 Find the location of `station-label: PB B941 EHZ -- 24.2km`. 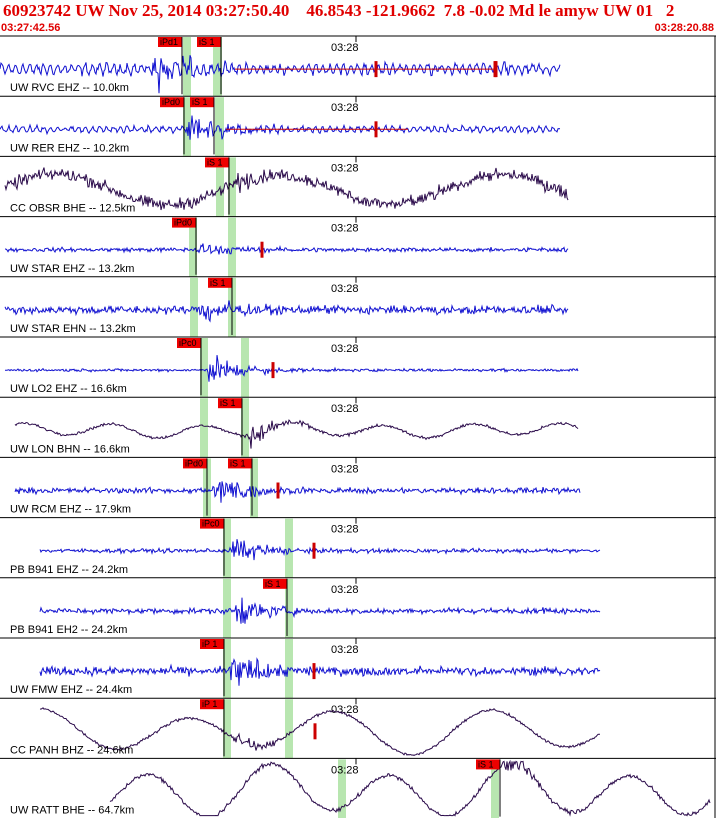

station-label: PB B941 EHZ -- 24.2km is located at coordinates (69, 570).